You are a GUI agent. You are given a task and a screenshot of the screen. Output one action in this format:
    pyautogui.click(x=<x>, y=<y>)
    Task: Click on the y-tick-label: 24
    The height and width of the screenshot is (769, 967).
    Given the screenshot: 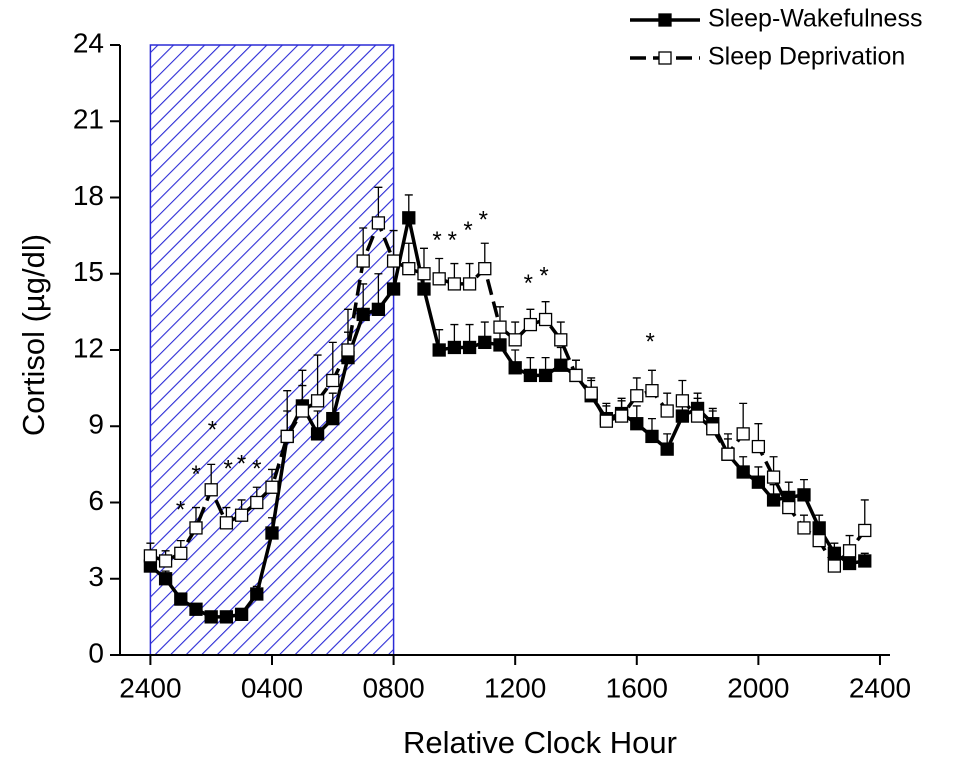 What is the action you would take?
    pyautogui.click(x=88, y=42)
    